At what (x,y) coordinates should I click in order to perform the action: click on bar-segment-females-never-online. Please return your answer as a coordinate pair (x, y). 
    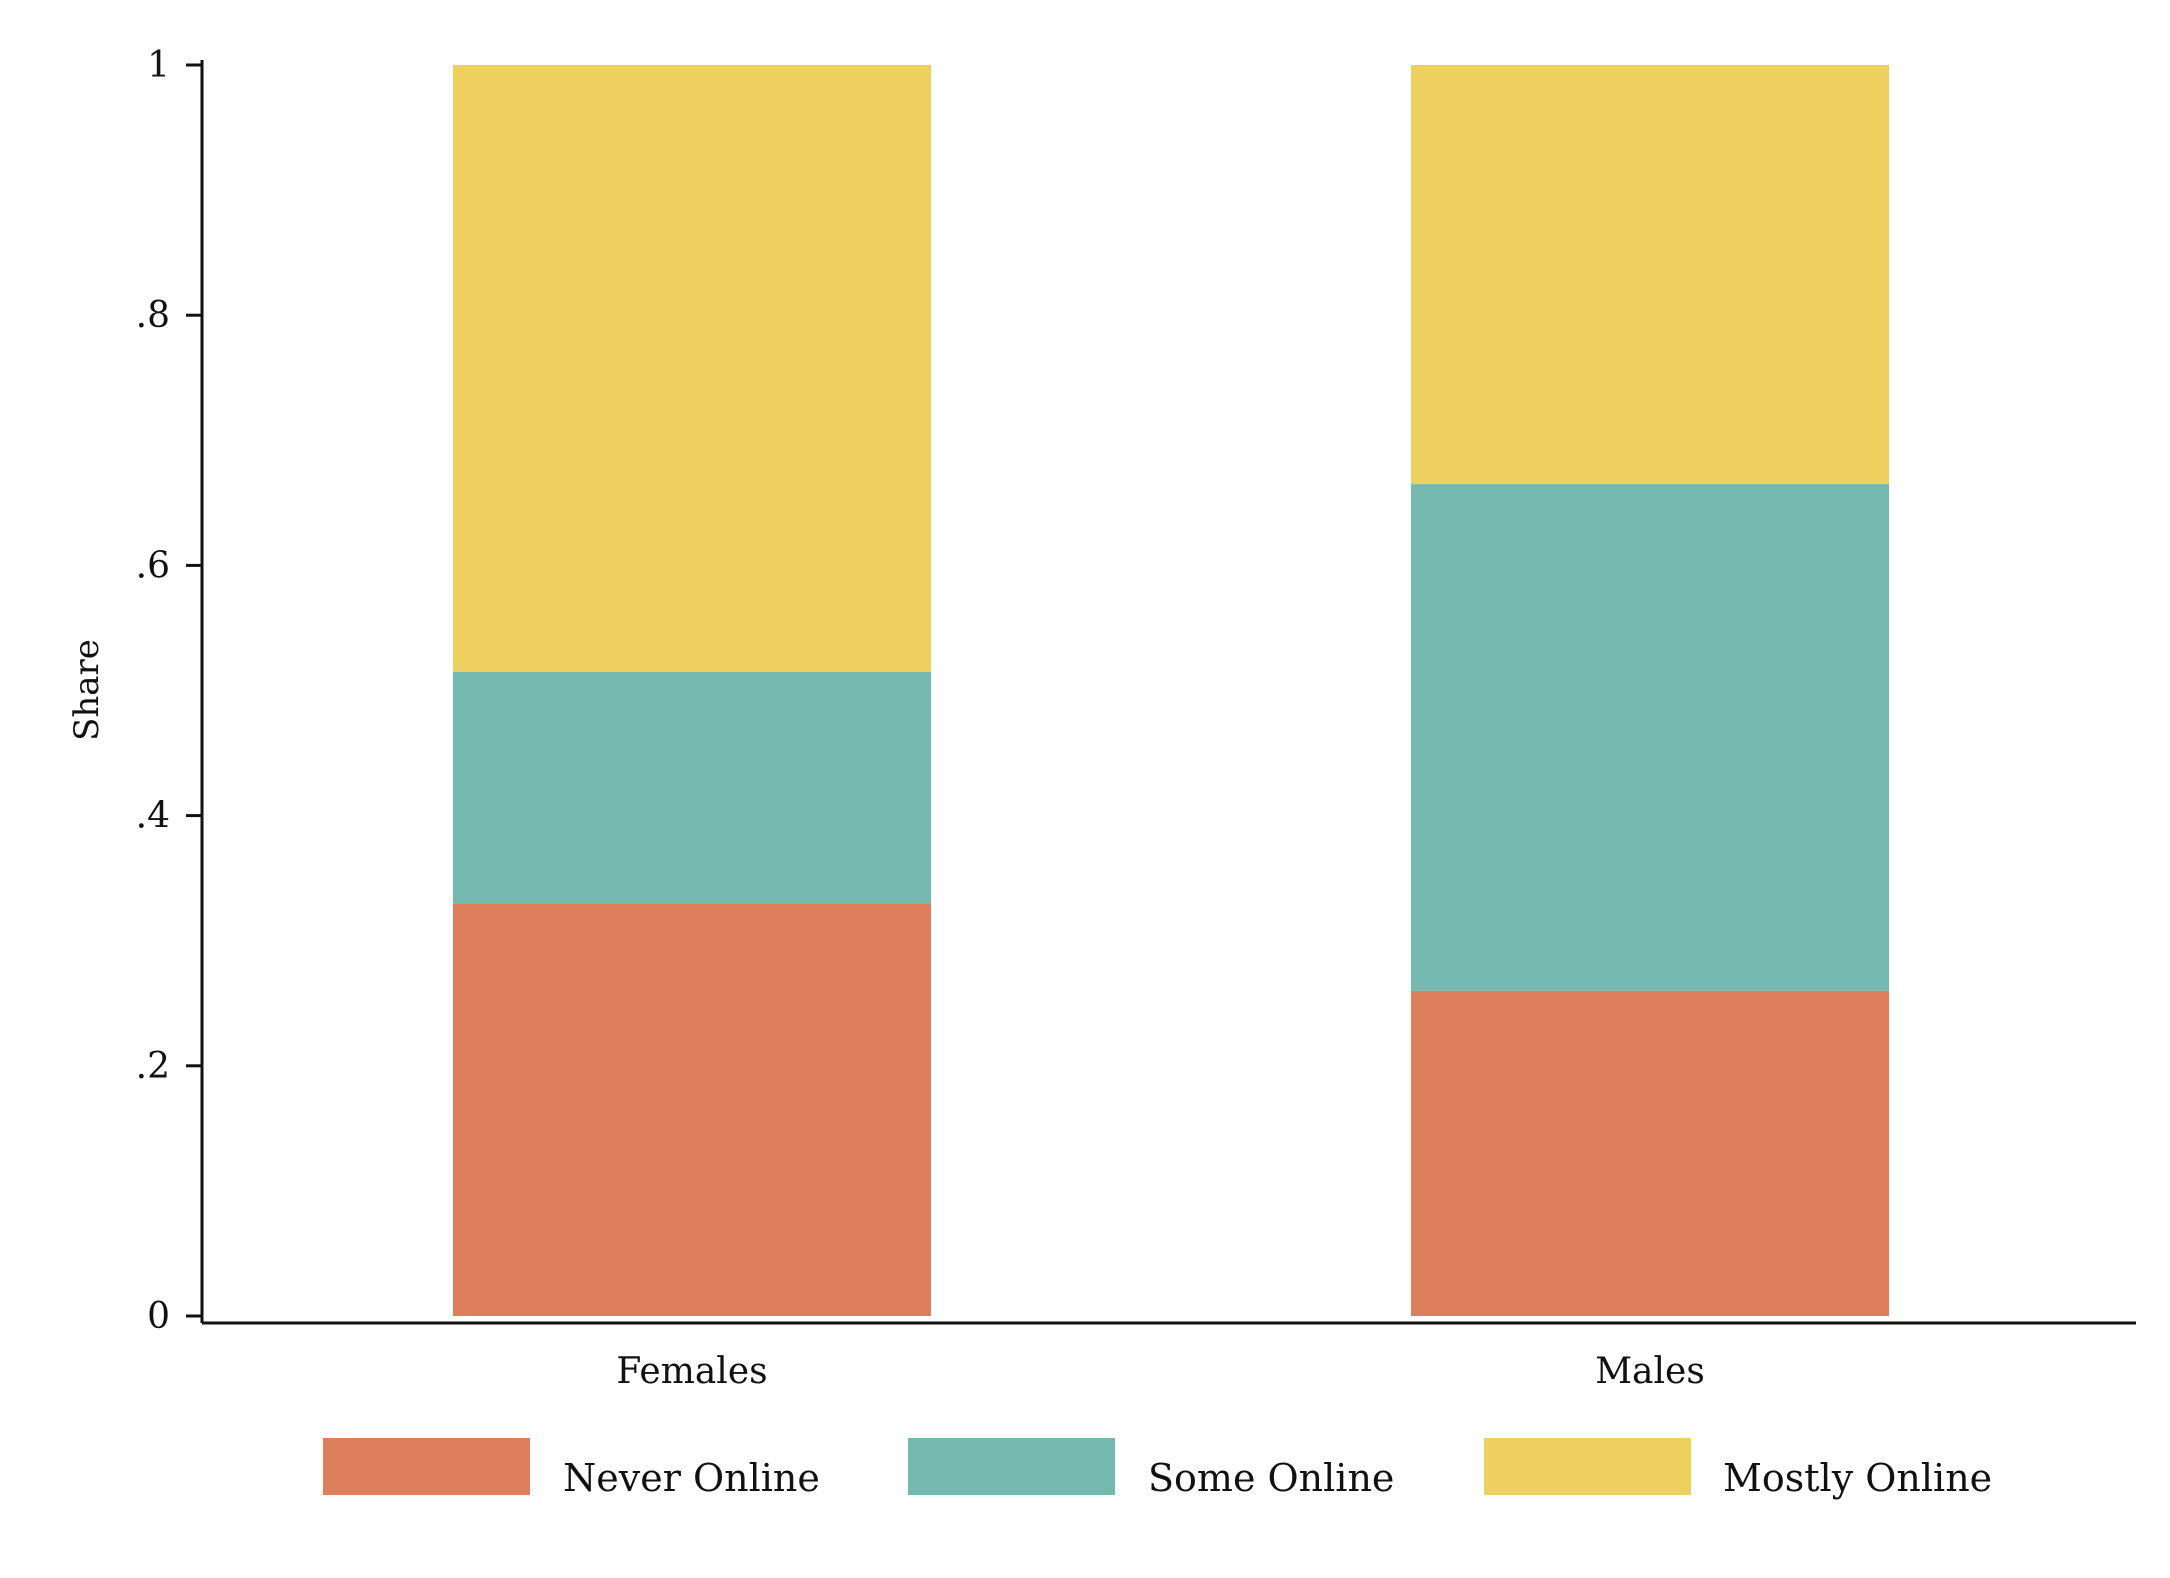
    Looking at the image, I should click on (692, 1109).